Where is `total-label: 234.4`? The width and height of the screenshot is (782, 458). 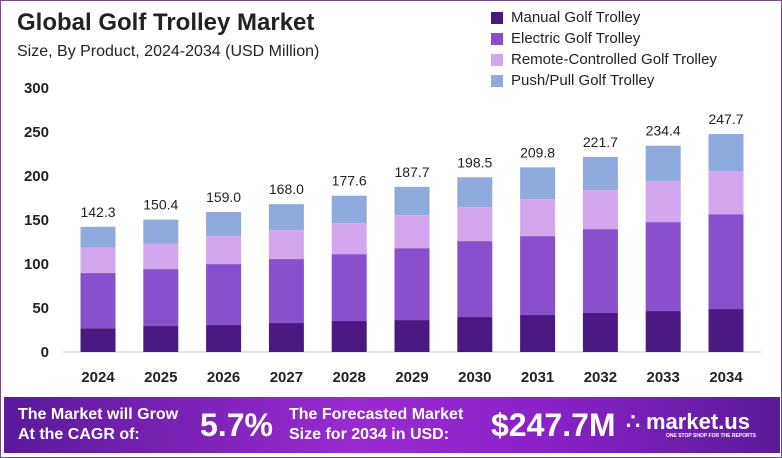 total-label: 234.4 is located at coordinates (663, 131).